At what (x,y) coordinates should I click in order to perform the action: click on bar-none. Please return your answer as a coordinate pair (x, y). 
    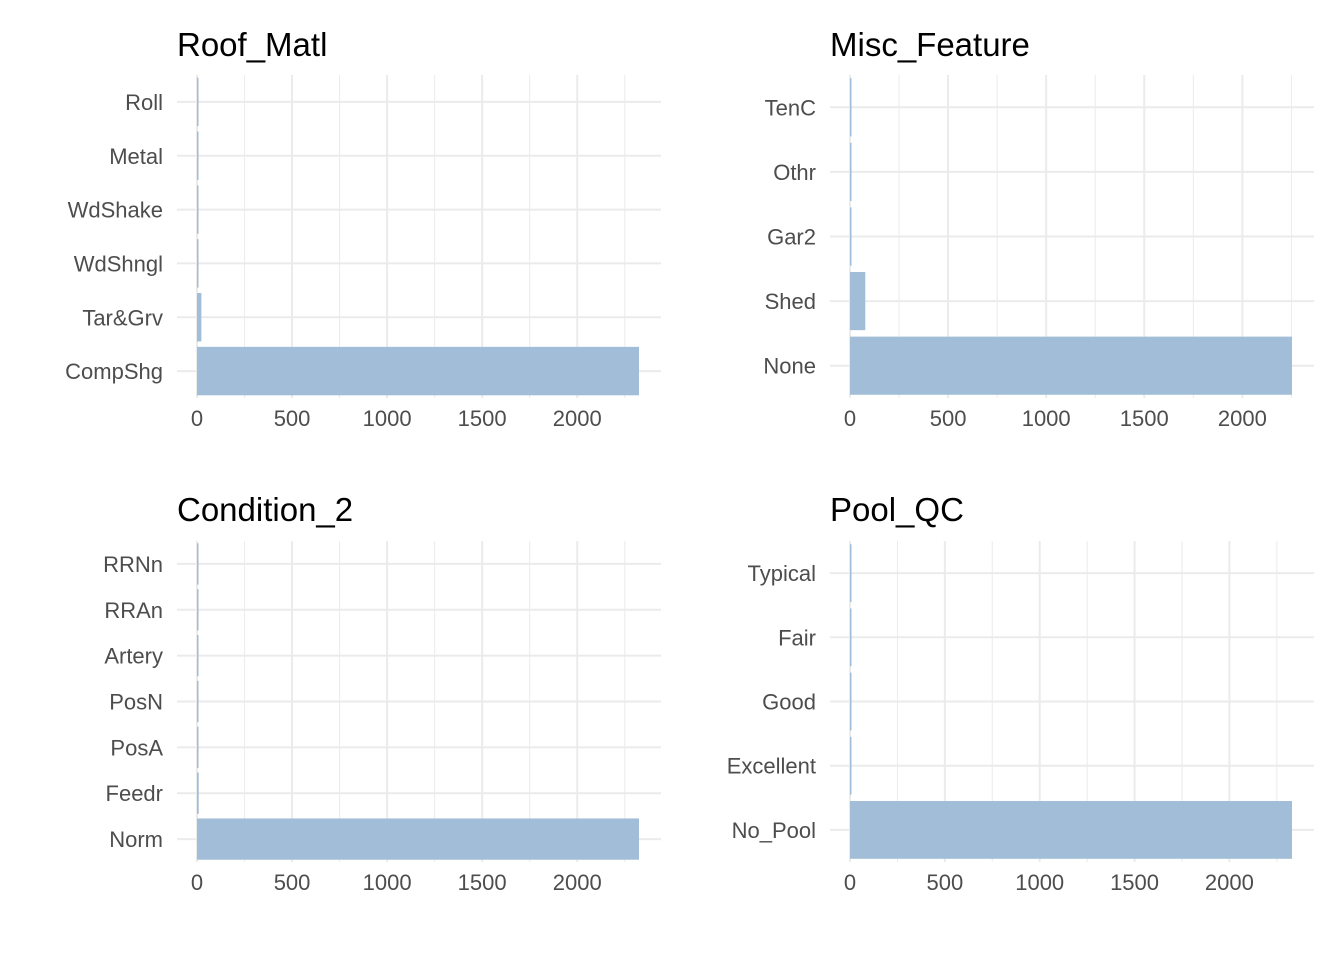
    Looking at the image, I should click on (1071, 365).